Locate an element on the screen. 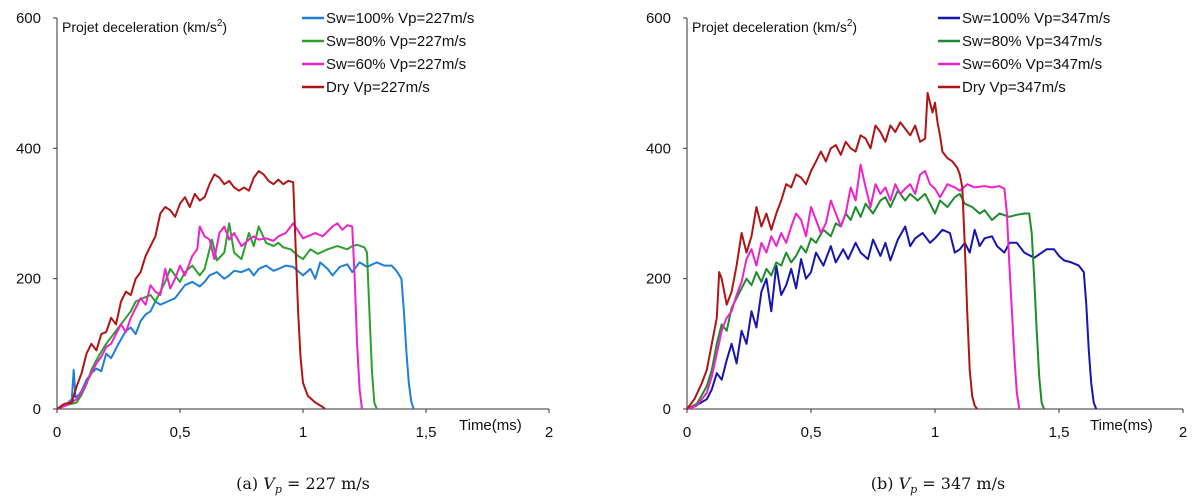 This screenshot has width=1195, height=501. legend-label: Sw=60% Vp=347m/s is located at coordinates (1032, 64).